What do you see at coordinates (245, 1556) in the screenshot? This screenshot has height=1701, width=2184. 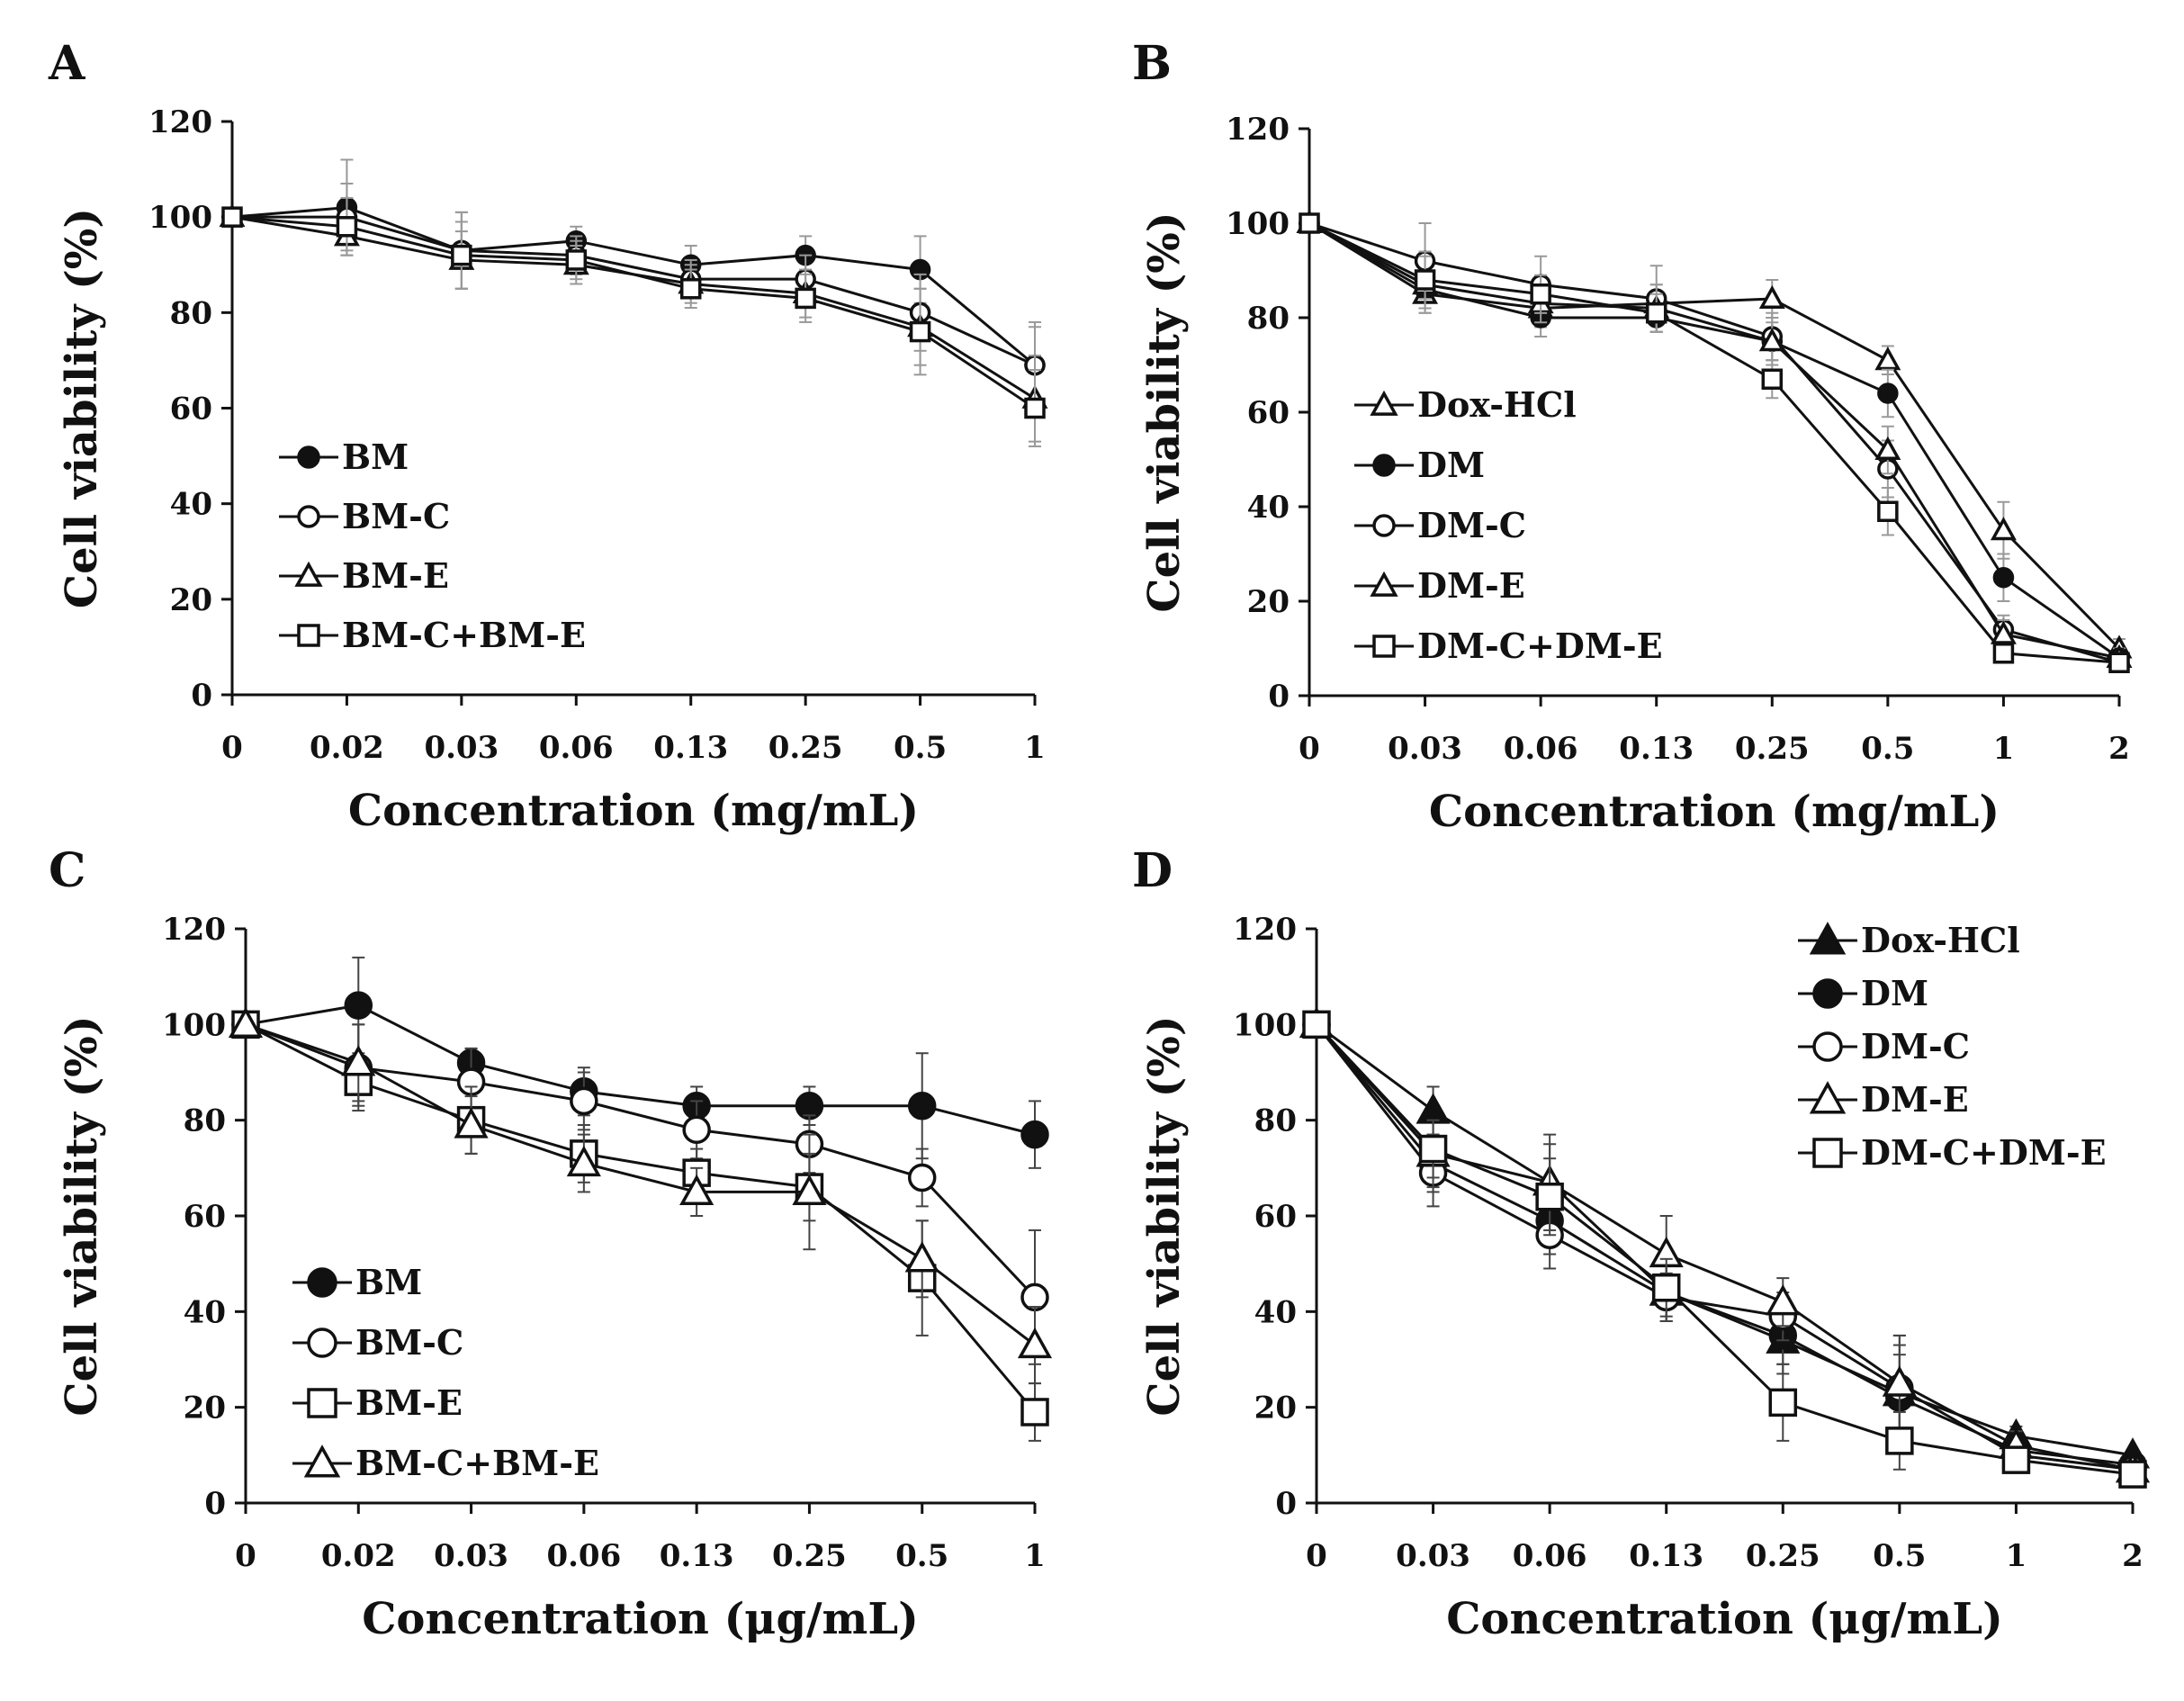 I see `x-tick-label: 0` at bounding box center [245, 1556].